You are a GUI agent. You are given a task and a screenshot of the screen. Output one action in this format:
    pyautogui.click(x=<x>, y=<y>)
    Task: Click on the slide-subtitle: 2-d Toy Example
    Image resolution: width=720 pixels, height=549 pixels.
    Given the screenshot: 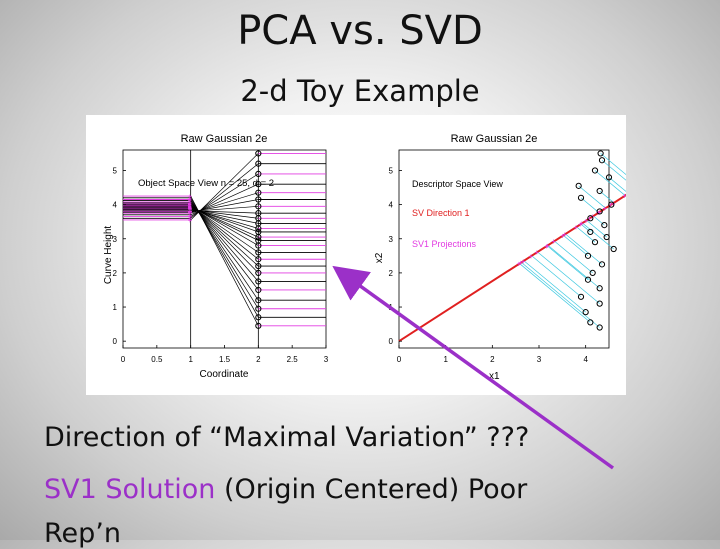 What is the action you would take?
    pyautogui.click(x=360, y=91)
    